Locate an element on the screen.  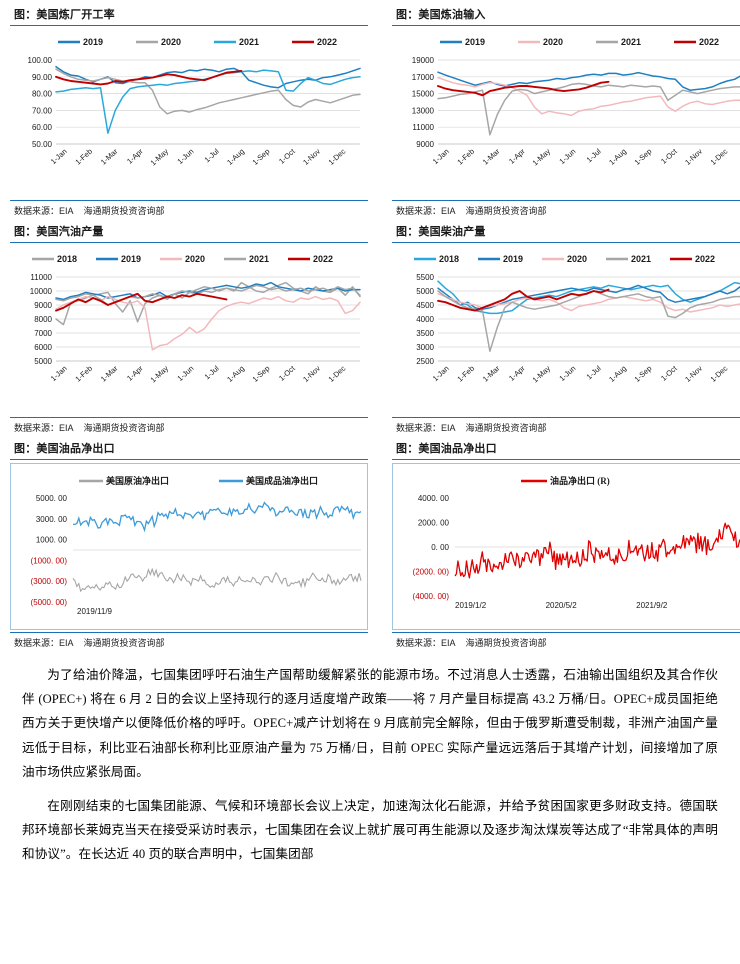
svg-text: 7000 is located at coordinates (43, 333).